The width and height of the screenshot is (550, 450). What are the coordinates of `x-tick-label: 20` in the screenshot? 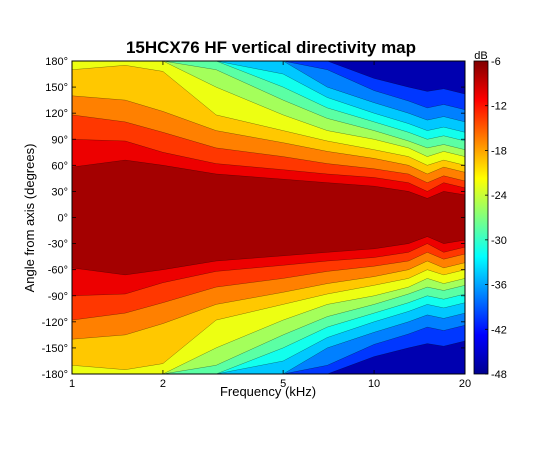 It's located at (465, 384).